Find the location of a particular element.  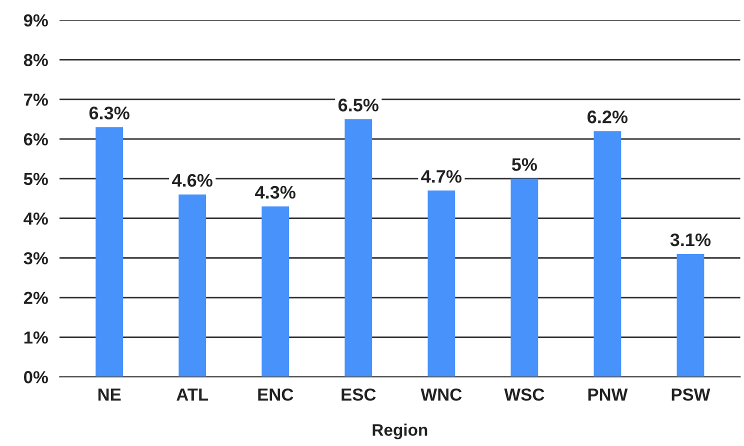

data-label: 6.5% is located at coordinates (358, 105).